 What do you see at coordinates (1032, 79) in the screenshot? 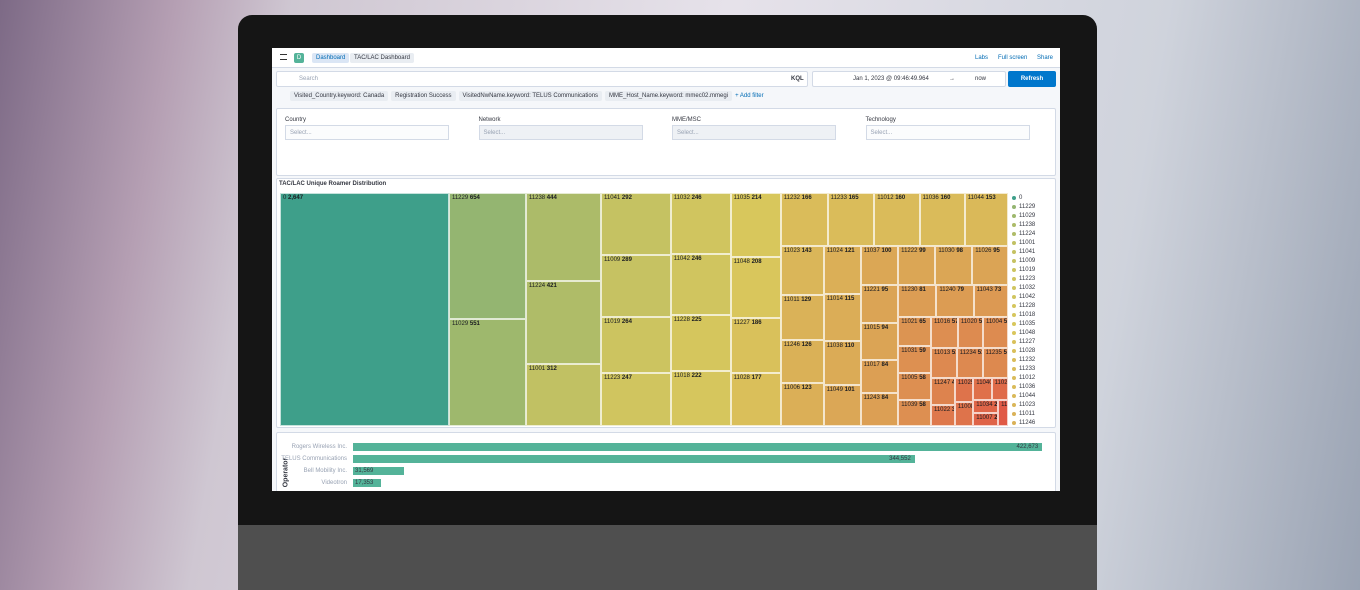
I see `refresh-button: Refresh` at bounding box center [1032, 79].